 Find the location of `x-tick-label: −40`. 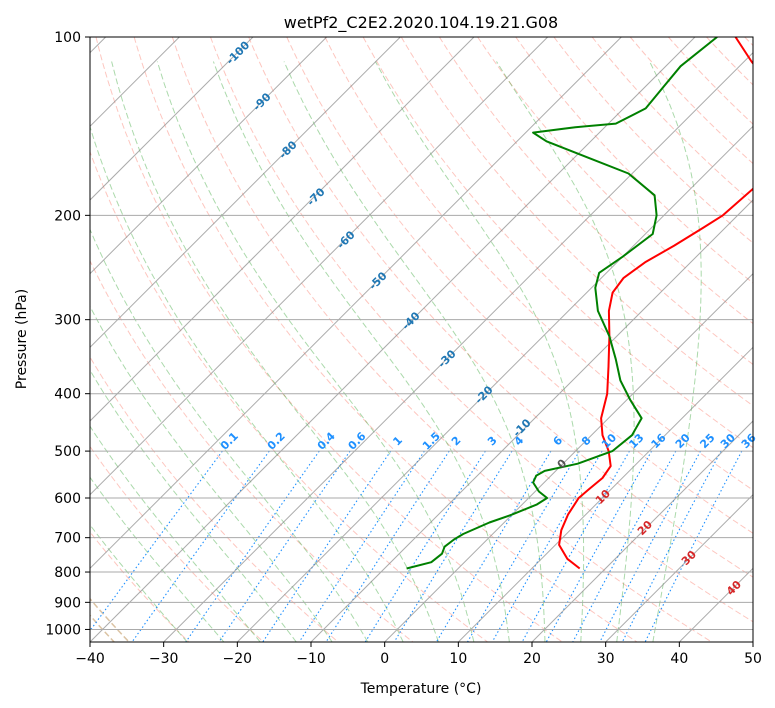

x-tick-label: −40 is located at coordinates (90, 659).